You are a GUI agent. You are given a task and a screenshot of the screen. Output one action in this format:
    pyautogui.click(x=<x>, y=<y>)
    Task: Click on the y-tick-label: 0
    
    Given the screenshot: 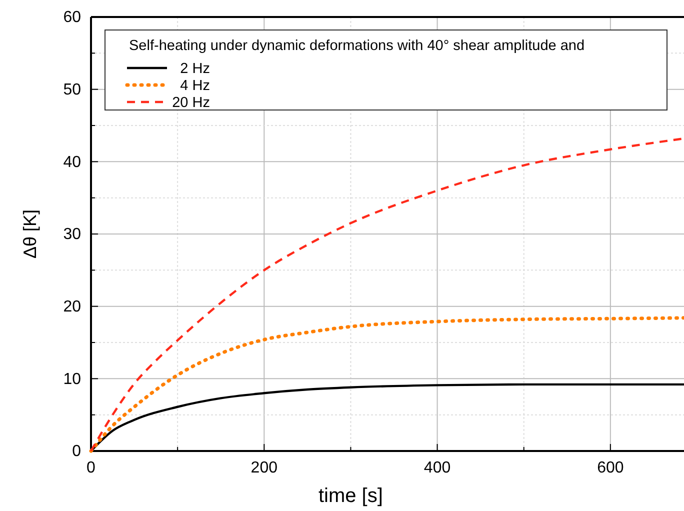 What is the action you would take?
    pyautogui.click(x=77, y=451)
    